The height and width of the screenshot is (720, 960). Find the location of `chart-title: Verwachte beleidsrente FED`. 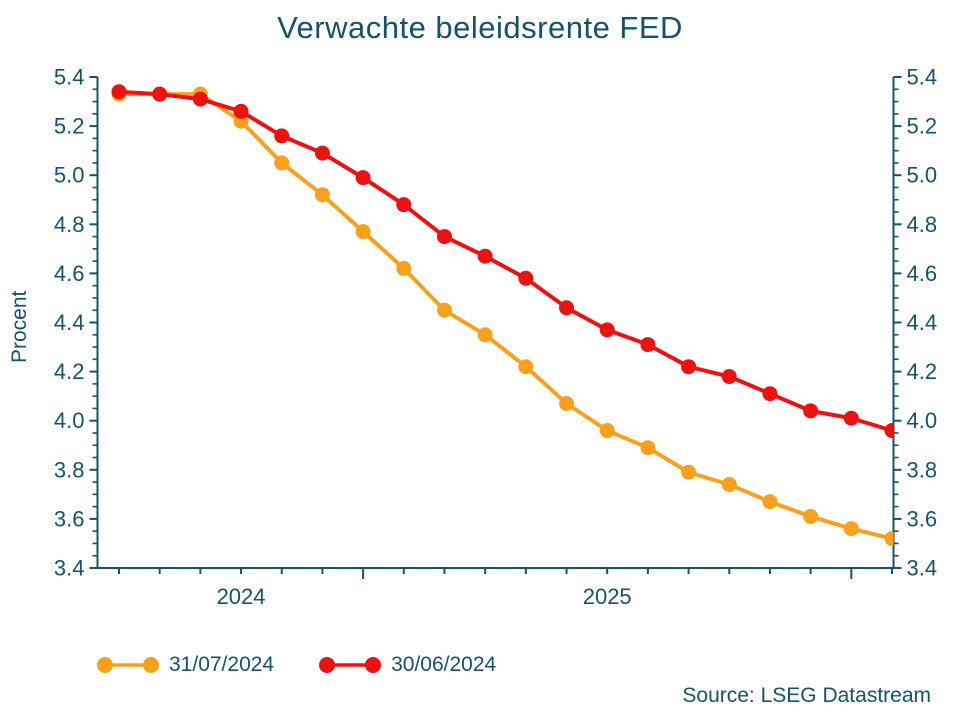

chart-title: Verwachte beleidsrente FED is located at coordinates (480, 27).